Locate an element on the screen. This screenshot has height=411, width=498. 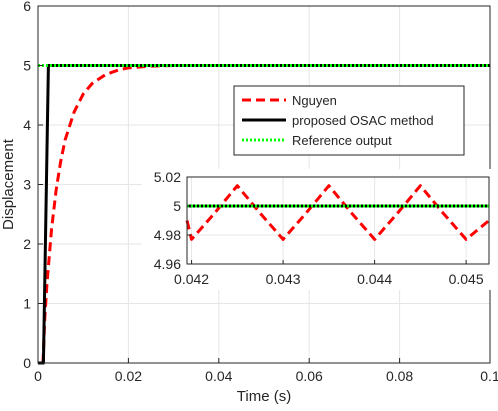
inset-x-tick-label: 0.042 is located at coordinates (191, 279).